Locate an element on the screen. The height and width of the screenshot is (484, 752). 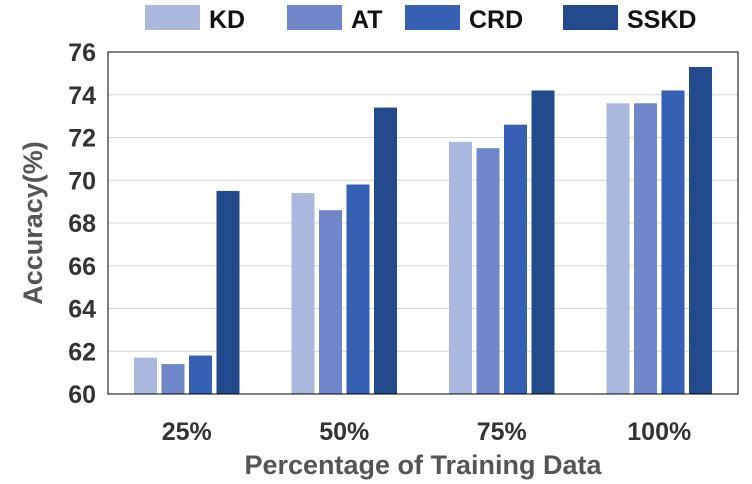
legend-label-crd: CRD is located at coordinates (496, 20).